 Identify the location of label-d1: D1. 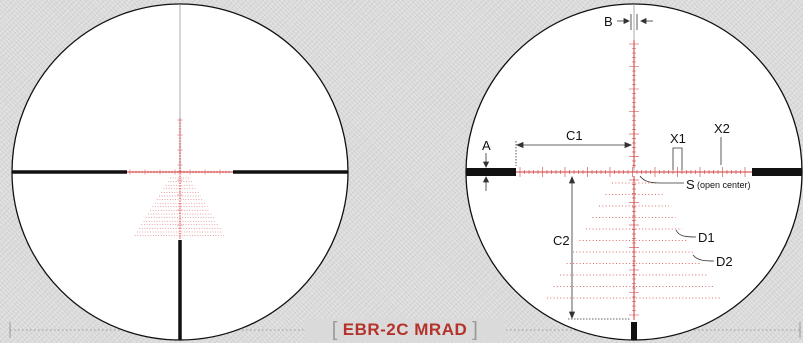
(706, 237).